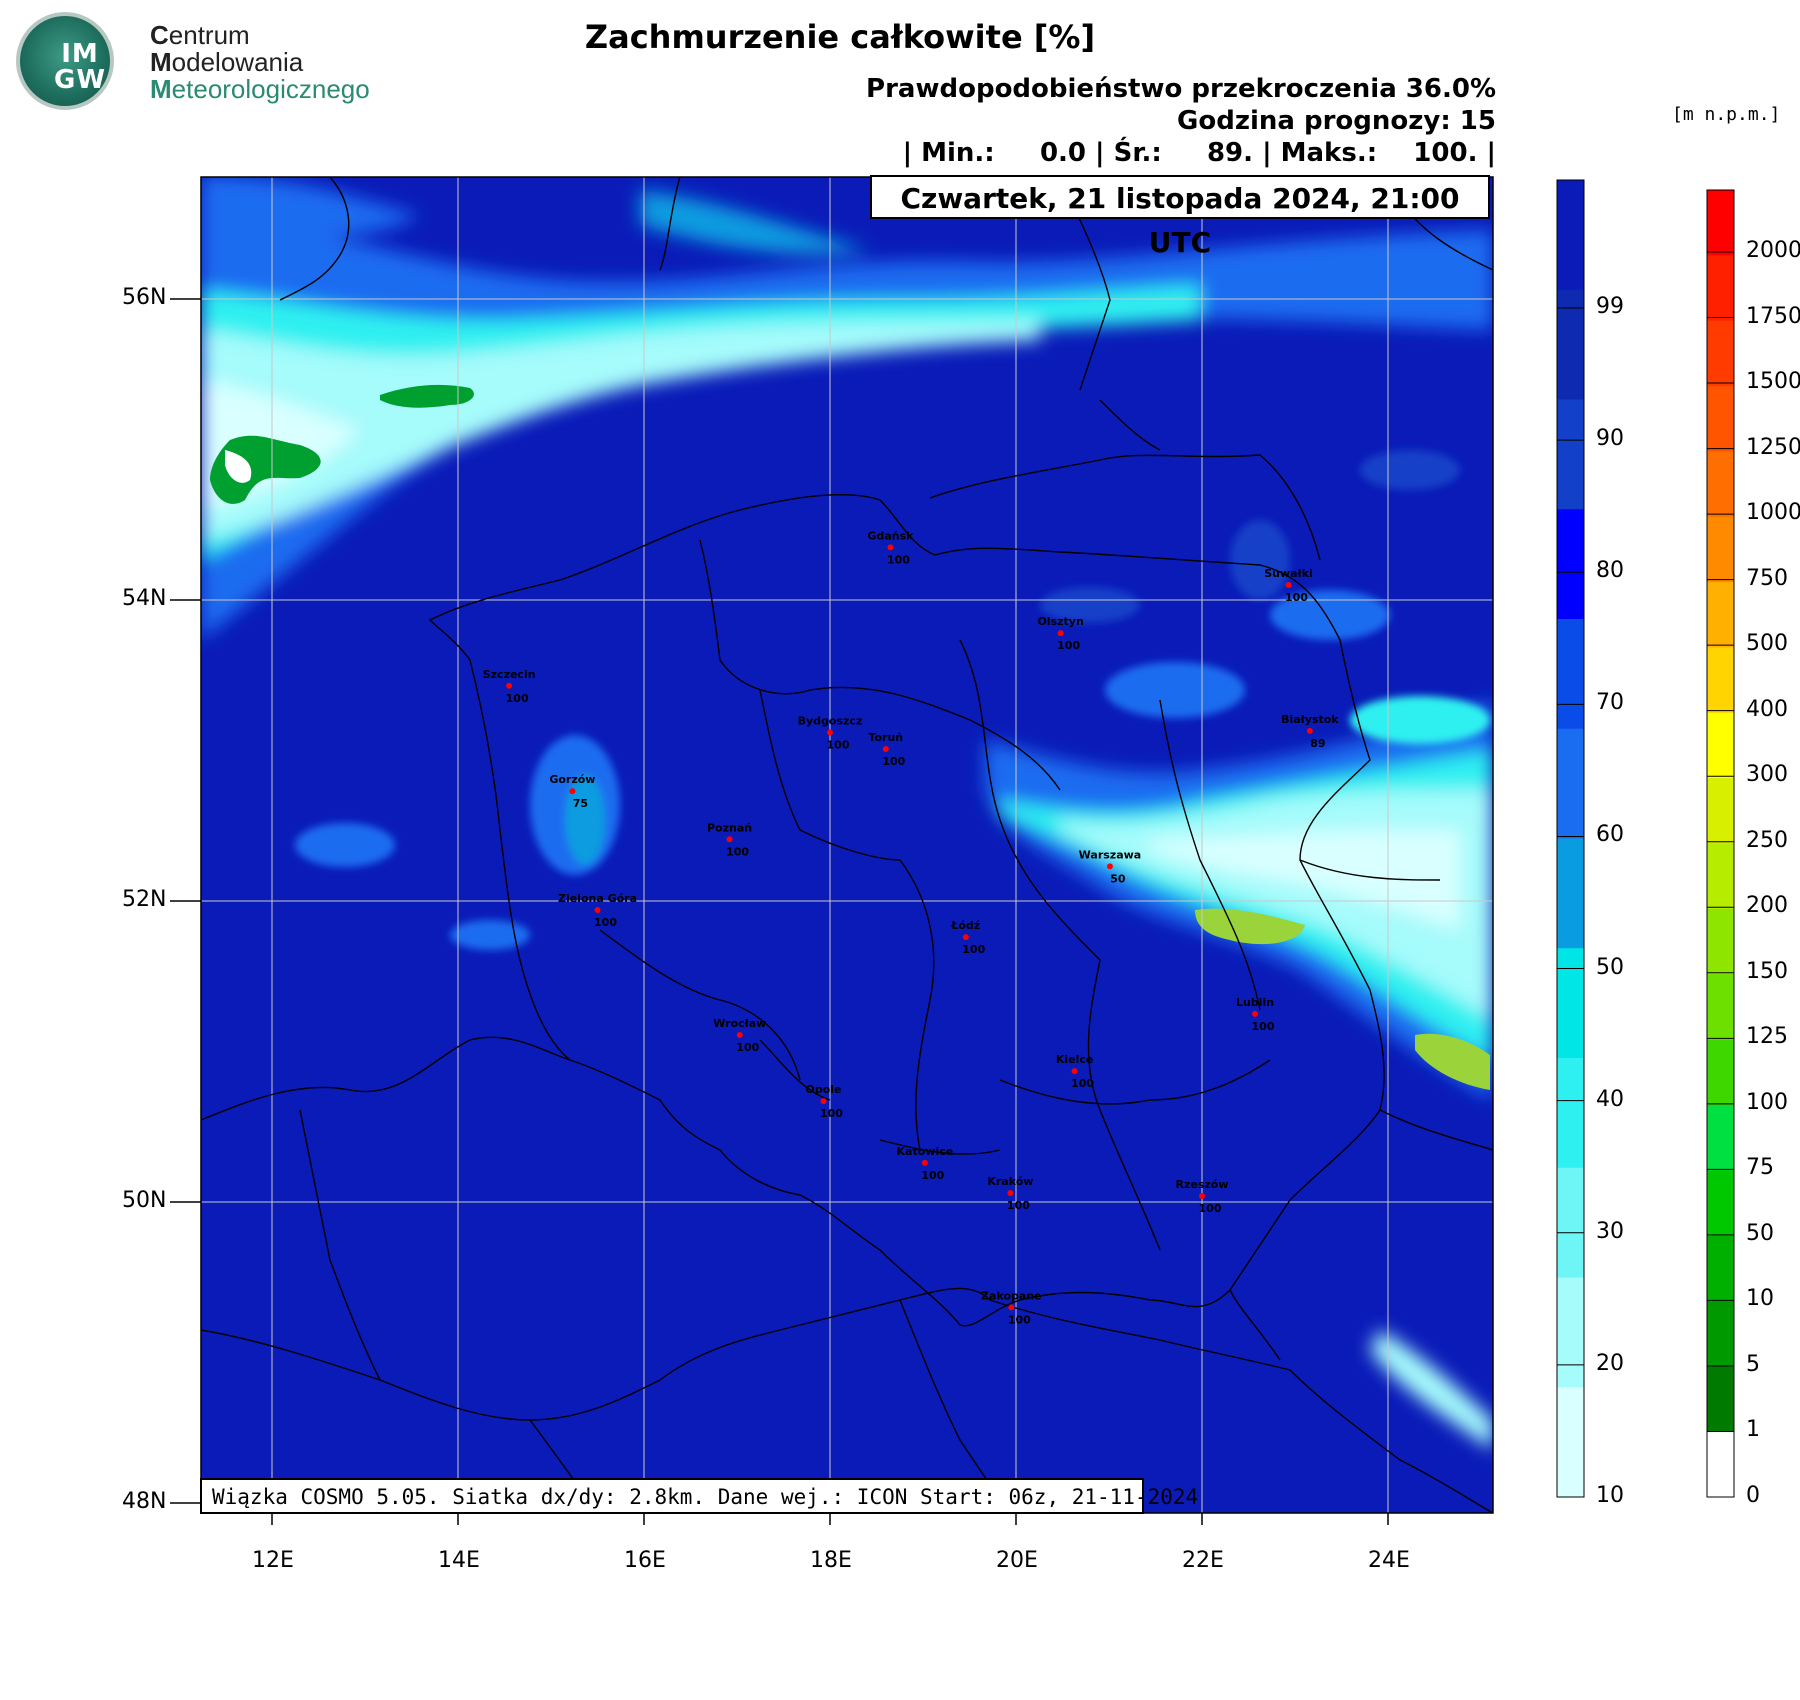 The height and width of the screenshot is (1700, 1800). I want to click on lon-label-18e: 18E, so click(831, 1560).